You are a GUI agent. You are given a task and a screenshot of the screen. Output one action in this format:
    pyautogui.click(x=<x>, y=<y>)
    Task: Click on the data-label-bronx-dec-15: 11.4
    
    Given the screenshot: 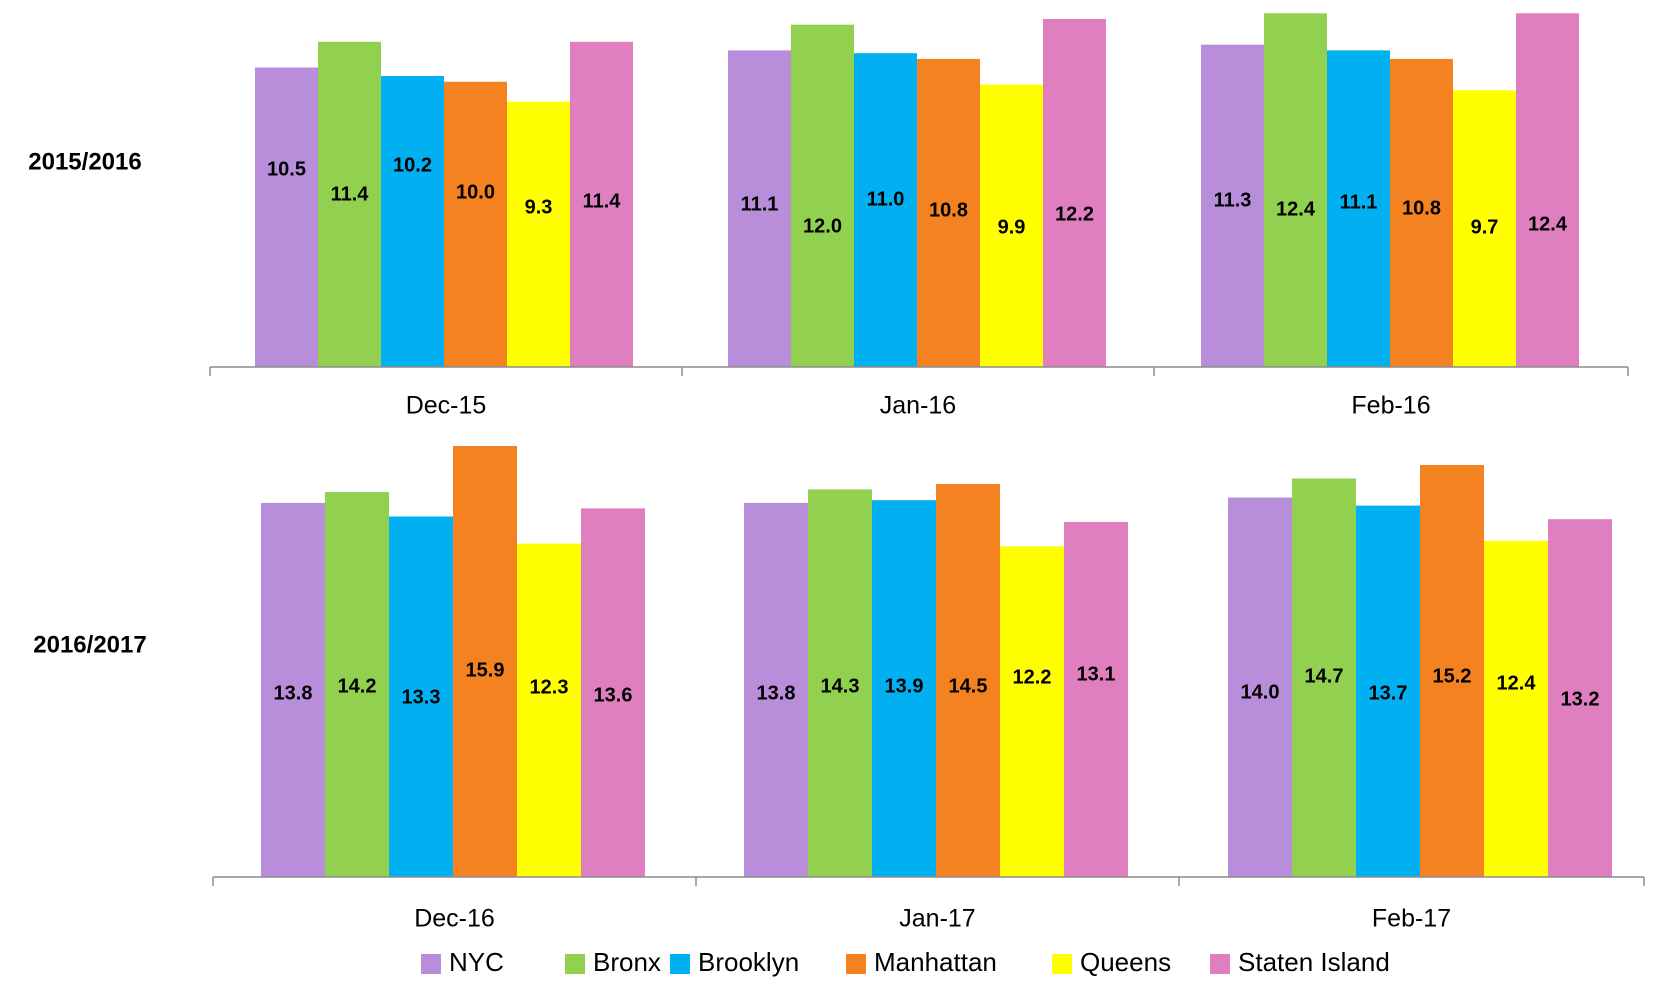 What is the action you would take?
    pyautogui.click(x=350, y=194)
    